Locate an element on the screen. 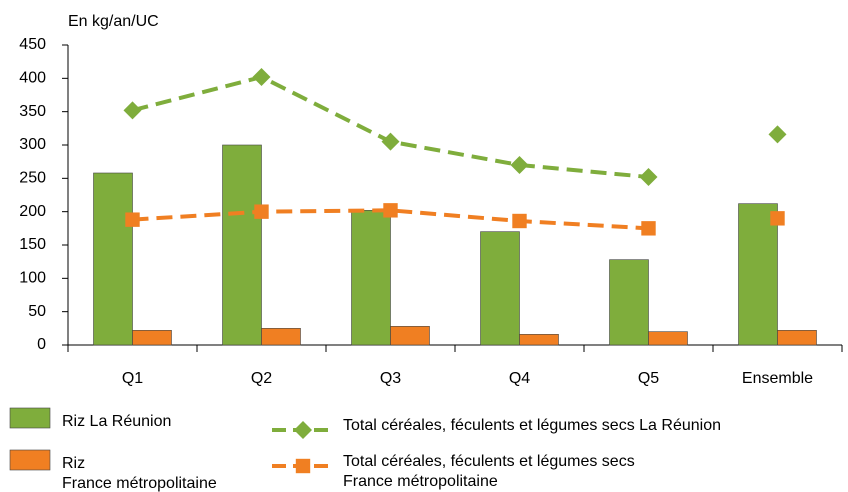 This screenshot has width=848, height=492. y-tick-label: 250 is located at coordinates (32, 178).